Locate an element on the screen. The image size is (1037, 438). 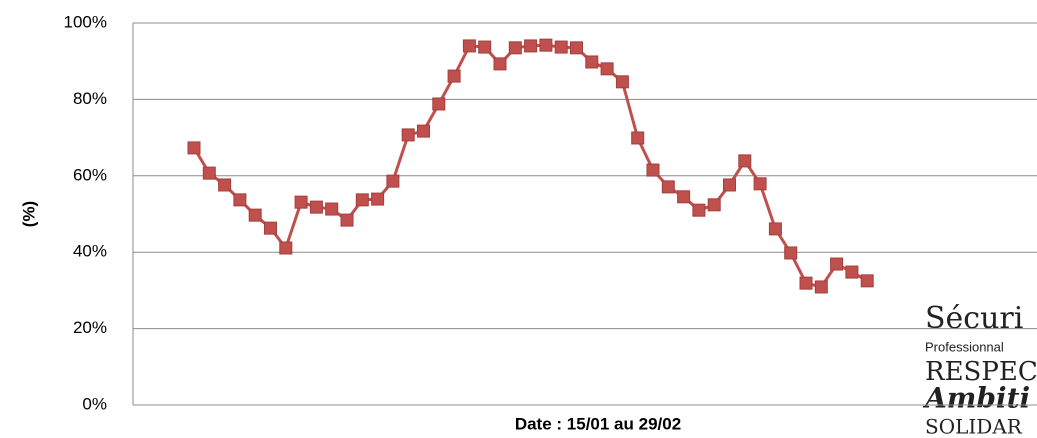
y-tick-label: 0% is located at coordinates (94, 403).